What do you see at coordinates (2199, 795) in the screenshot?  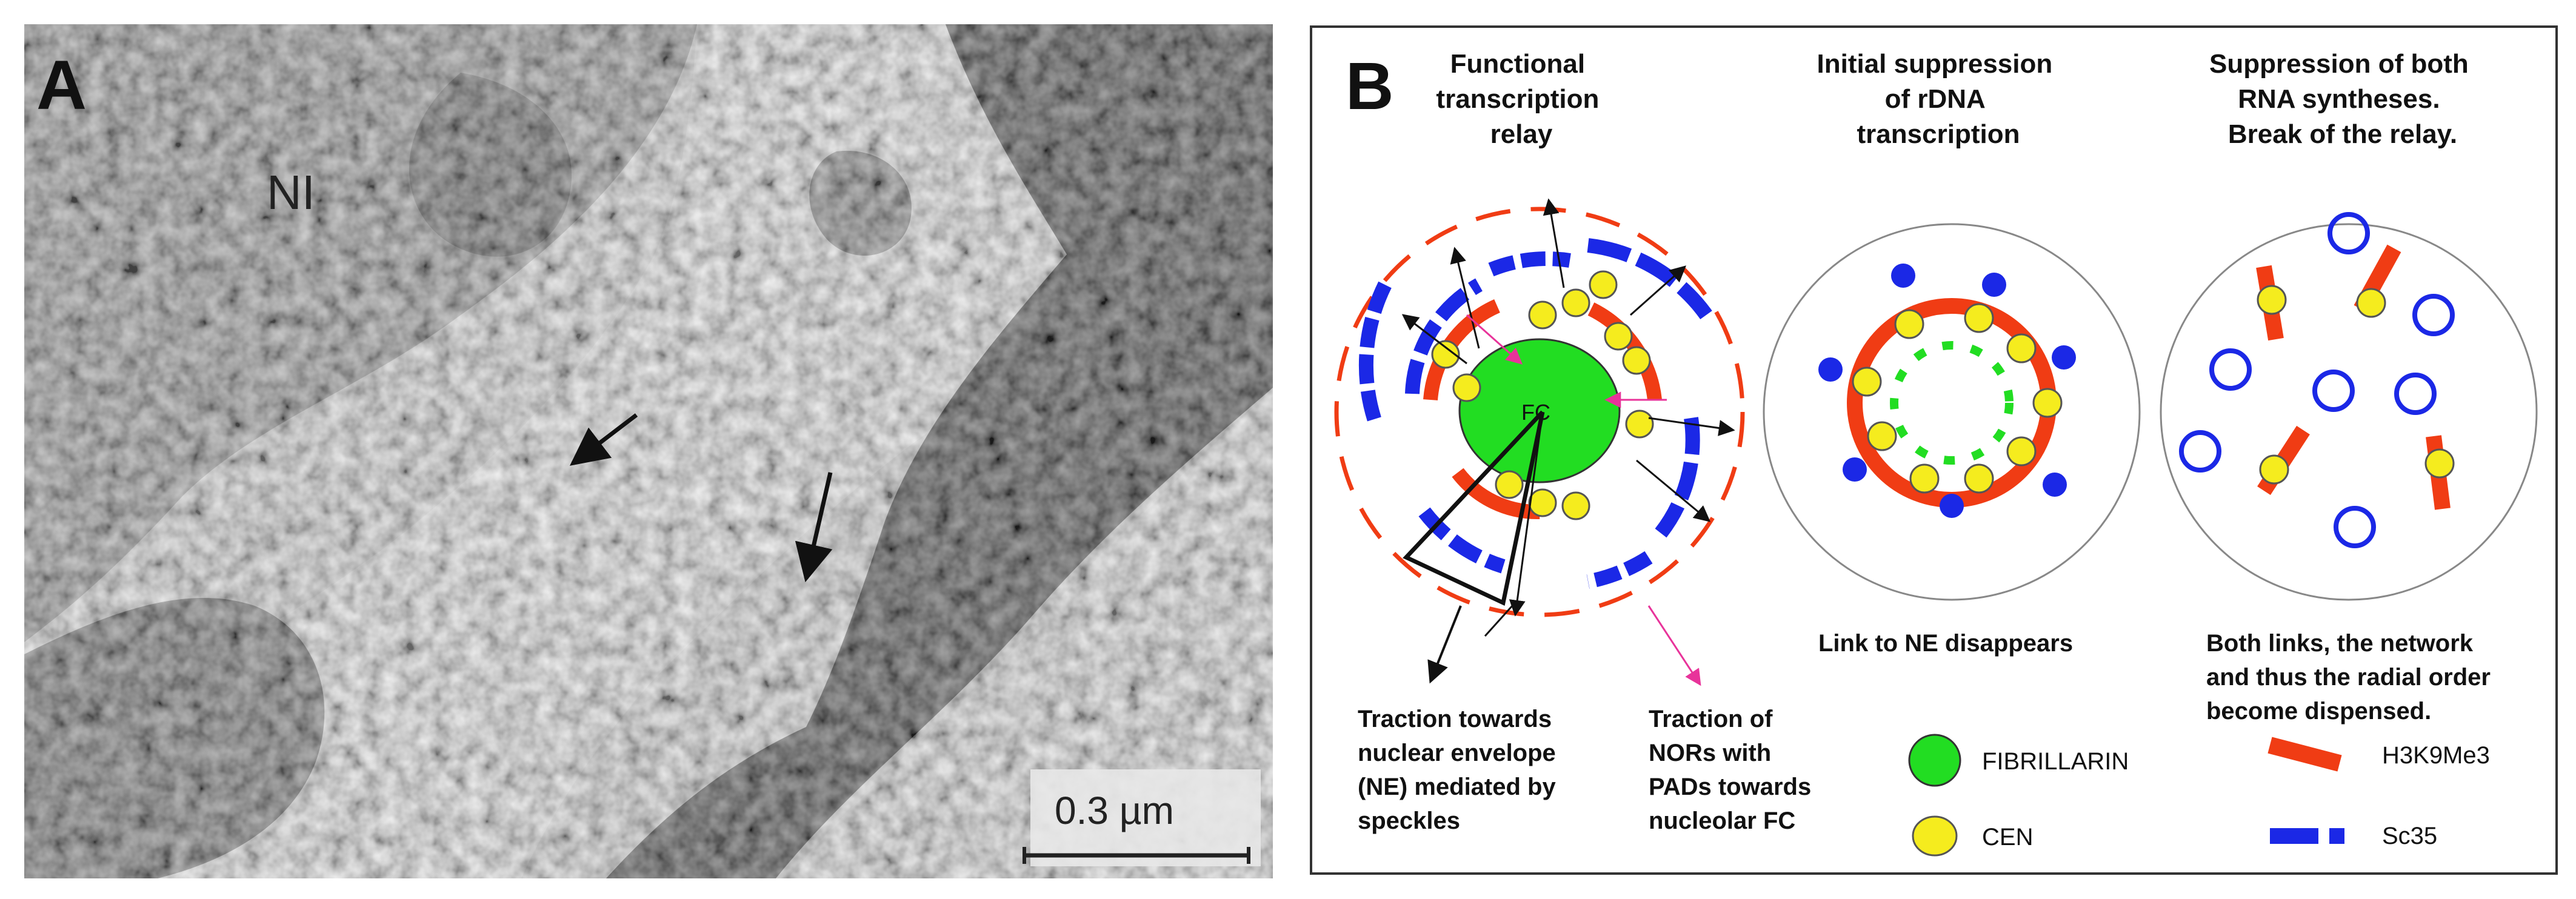 I see `legend: FIBRILLARIN CEN H3K9Me3 Sc35` at bounding box center [2199, 795].